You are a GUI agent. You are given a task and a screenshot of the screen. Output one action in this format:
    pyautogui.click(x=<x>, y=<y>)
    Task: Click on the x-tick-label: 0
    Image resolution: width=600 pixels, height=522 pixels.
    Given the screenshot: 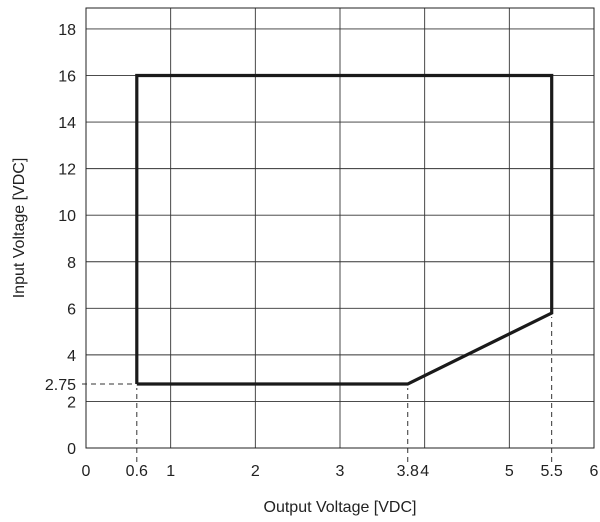 What is the action you would take?
    pyautogui.click(x=86, y=471)
    